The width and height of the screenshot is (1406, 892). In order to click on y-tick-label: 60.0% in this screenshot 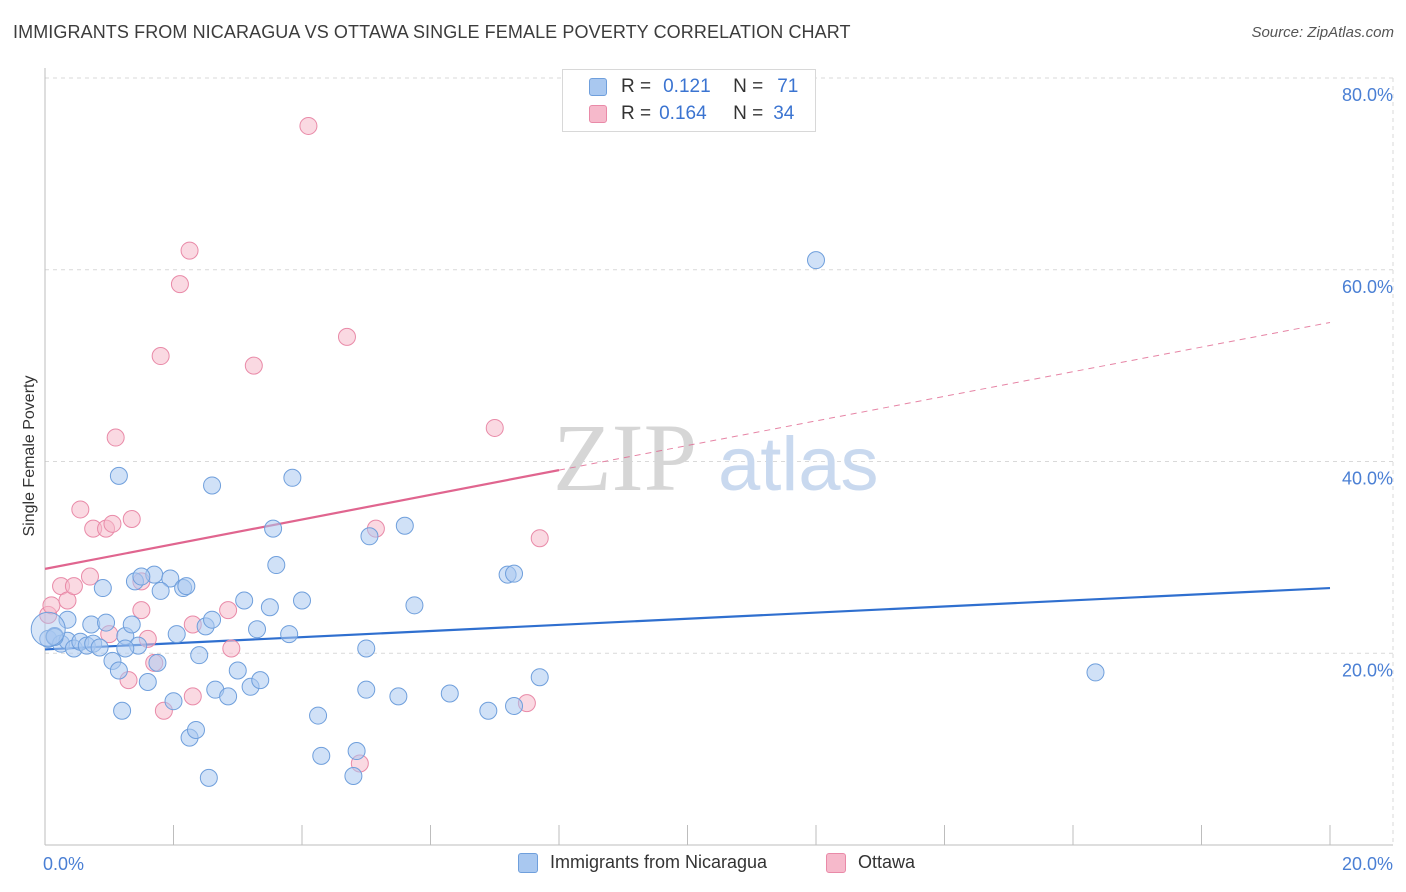, I will do `click(1367, 287)`.